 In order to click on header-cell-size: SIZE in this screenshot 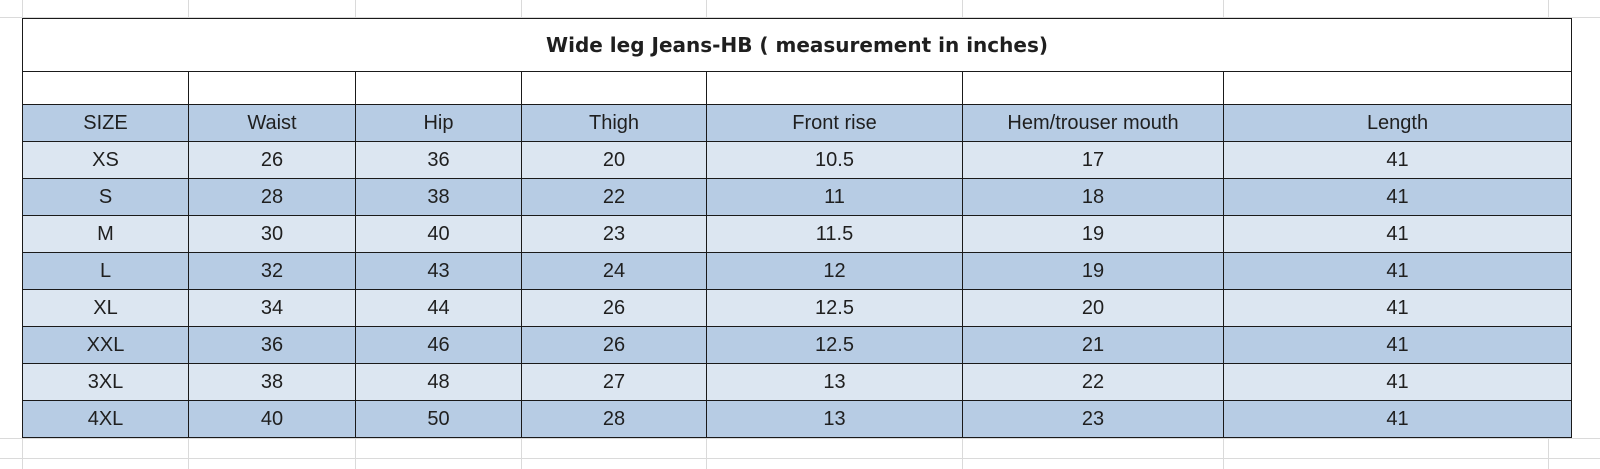, I will do `click(105, 123)`.